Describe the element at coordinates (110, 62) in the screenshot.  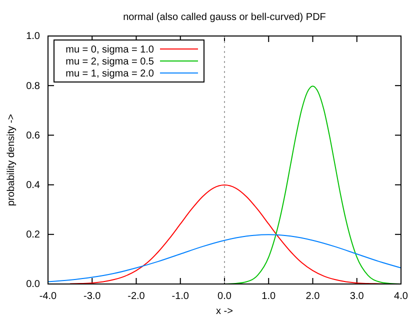
I see `legend-label: mu = 2, sigma = 0.5` at that location.